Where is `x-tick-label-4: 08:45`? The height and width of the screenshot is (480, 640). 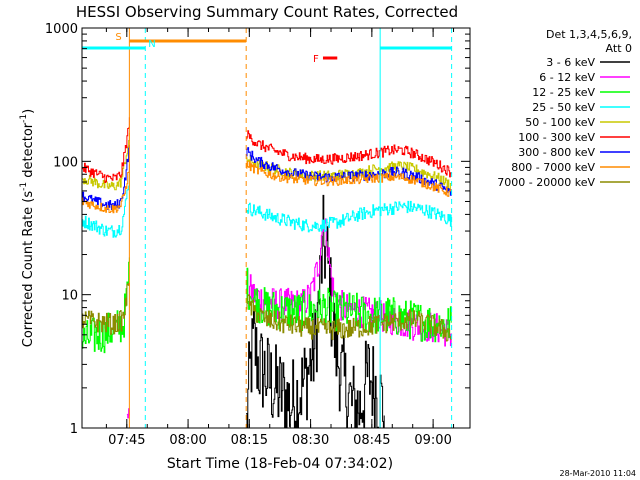 x-tick-label-4: 08:45 is located at coordinates (371, 440).